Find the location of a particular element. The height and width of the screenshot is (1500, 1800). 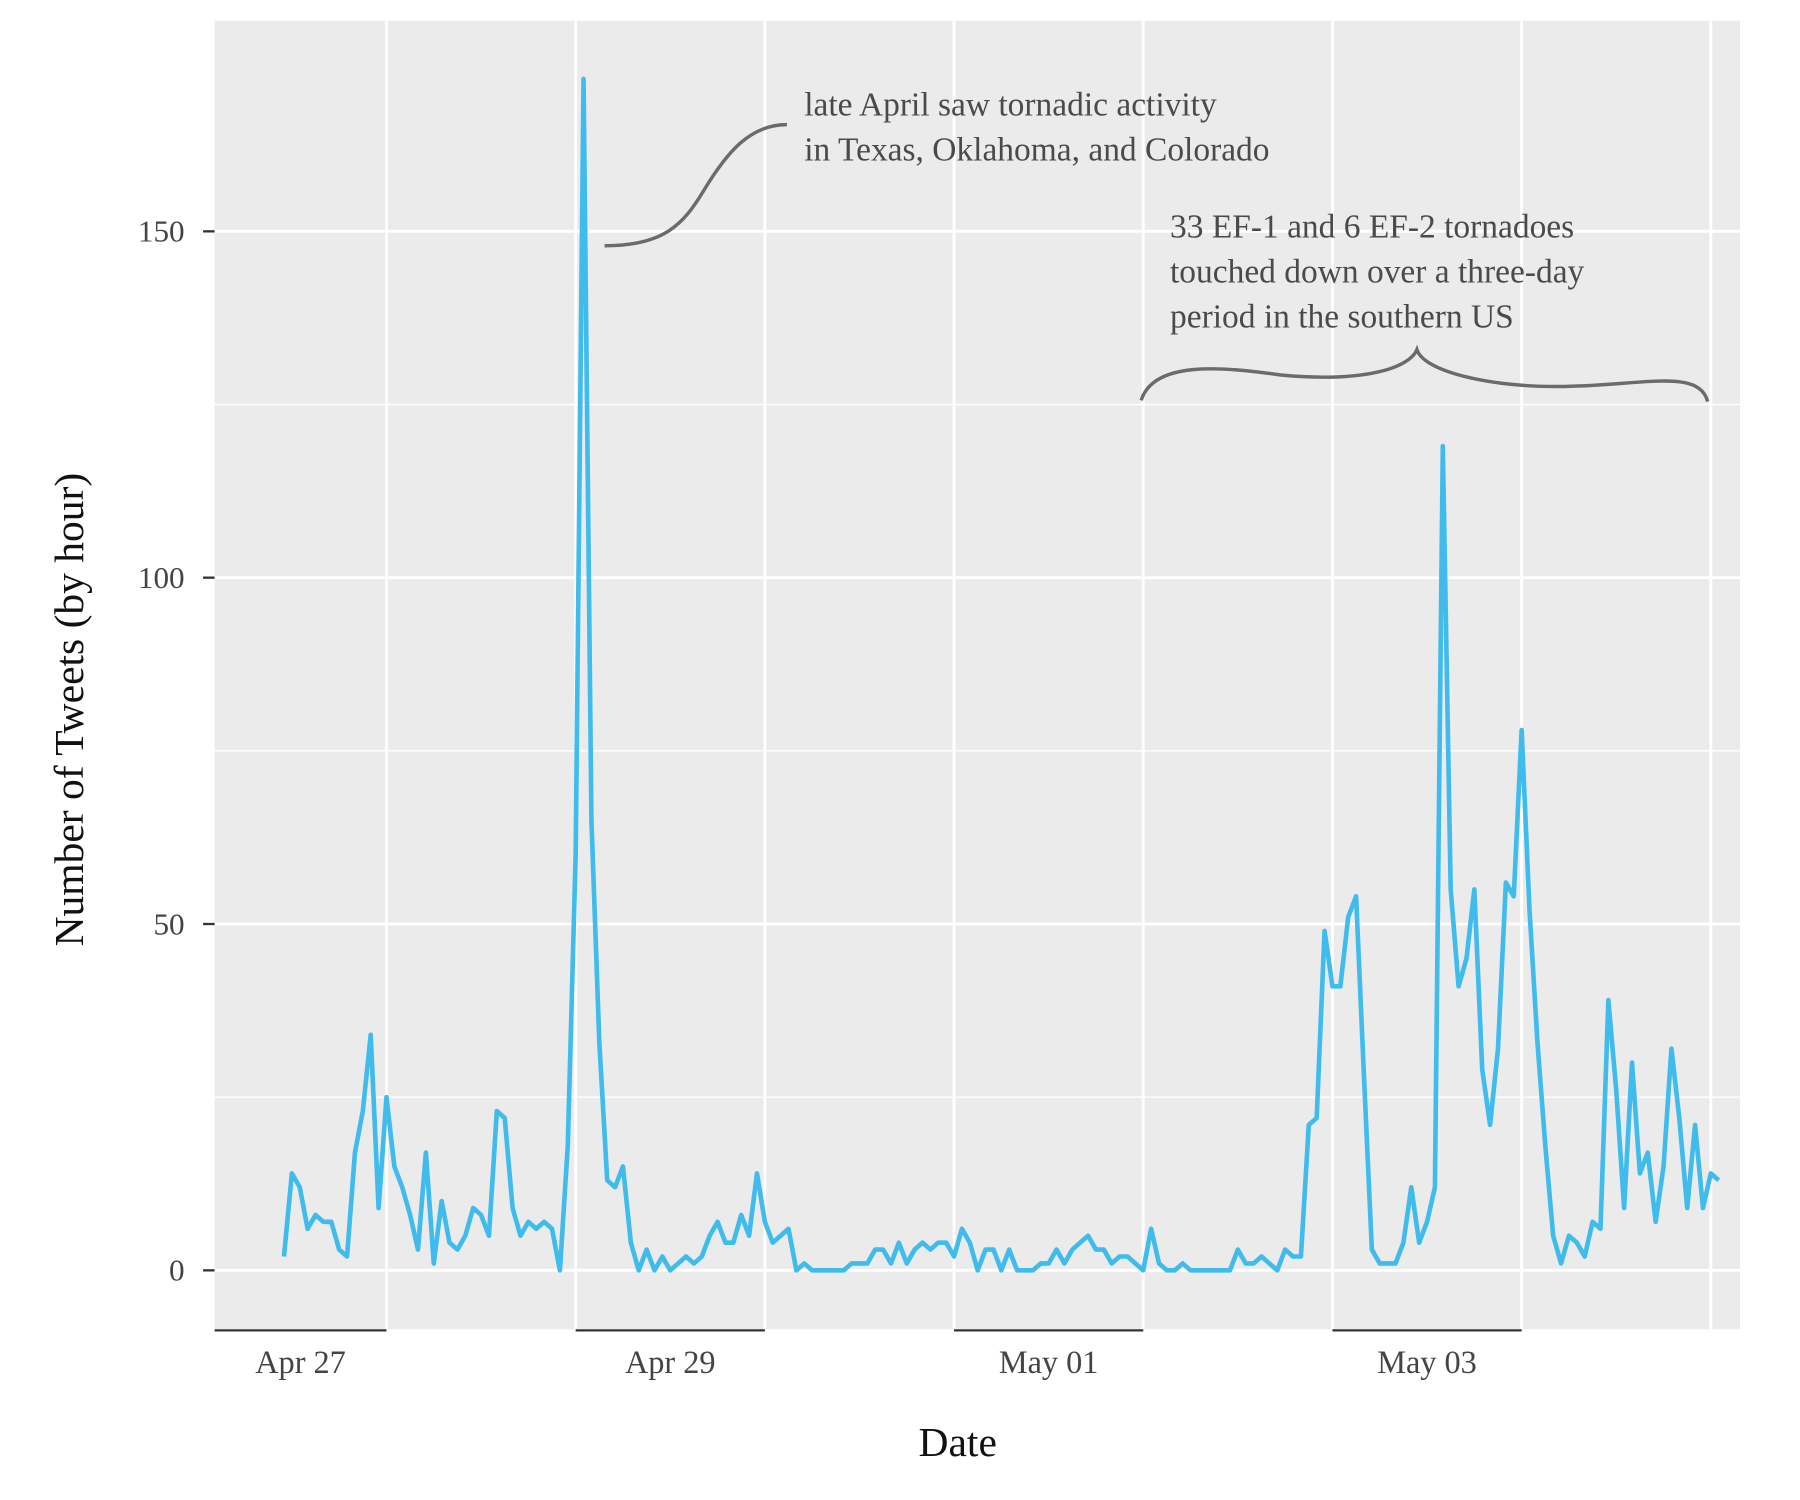

annotation-text: period in the southern US is located at coordinates (1342, 317).